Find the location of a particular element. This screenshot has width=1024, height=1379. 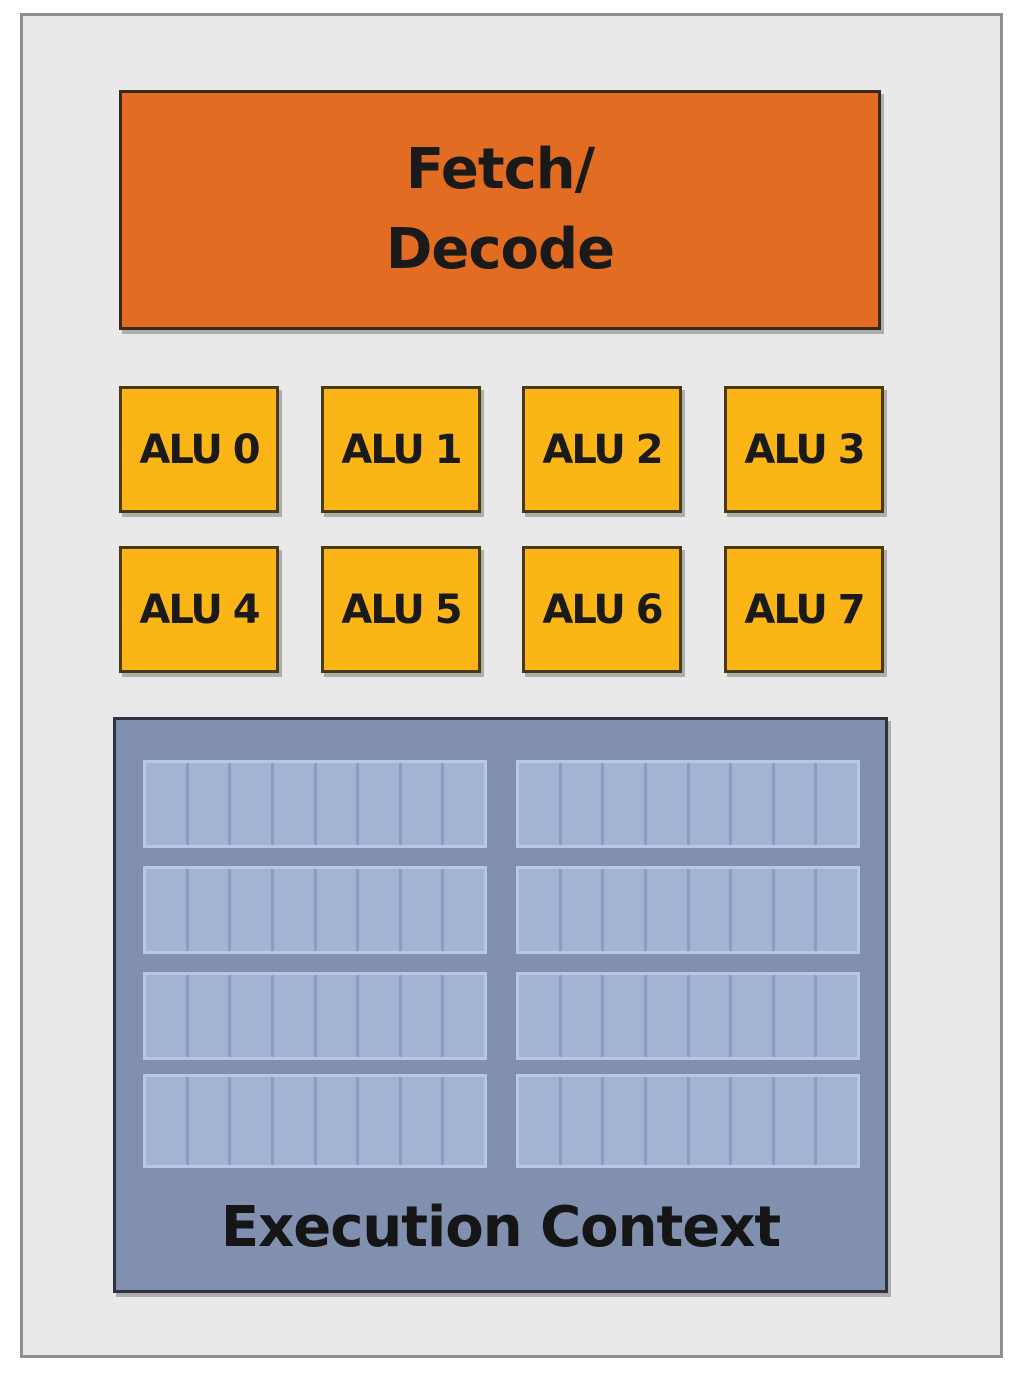

alu-4-label: ALU 4 is located at coordinates (199, 609).